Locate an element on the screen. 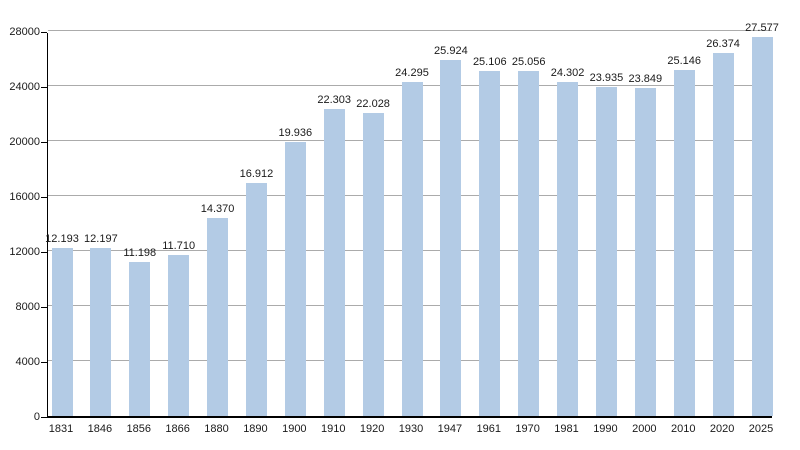 The width and height of the screenshot is (800, 450). y-tick-label-16000: 16000 is located at coordinates (24, 197).